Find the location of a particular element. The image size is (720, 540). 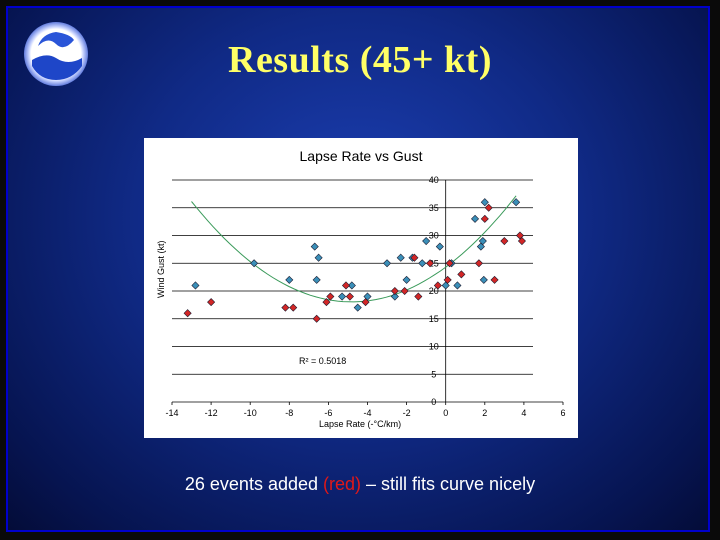

r-squared-annotation: R² = 0.5018 is located at coordinates (323, 361).